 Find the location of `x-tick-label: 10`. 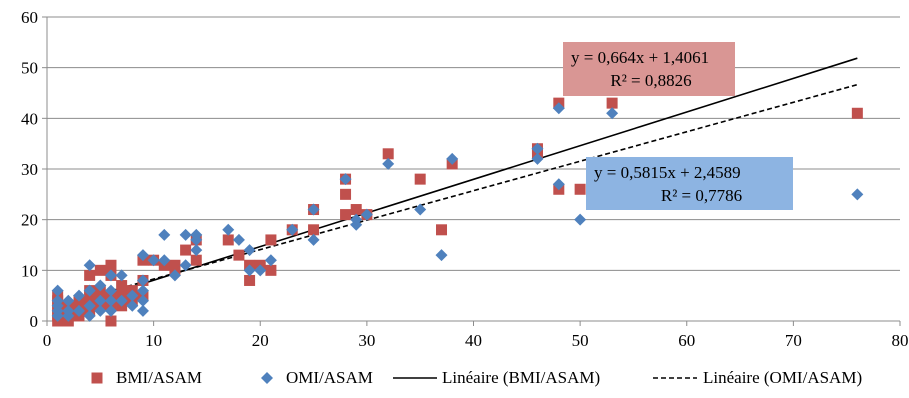

x-tick-label: 10 is located at coordinates (153, 340).